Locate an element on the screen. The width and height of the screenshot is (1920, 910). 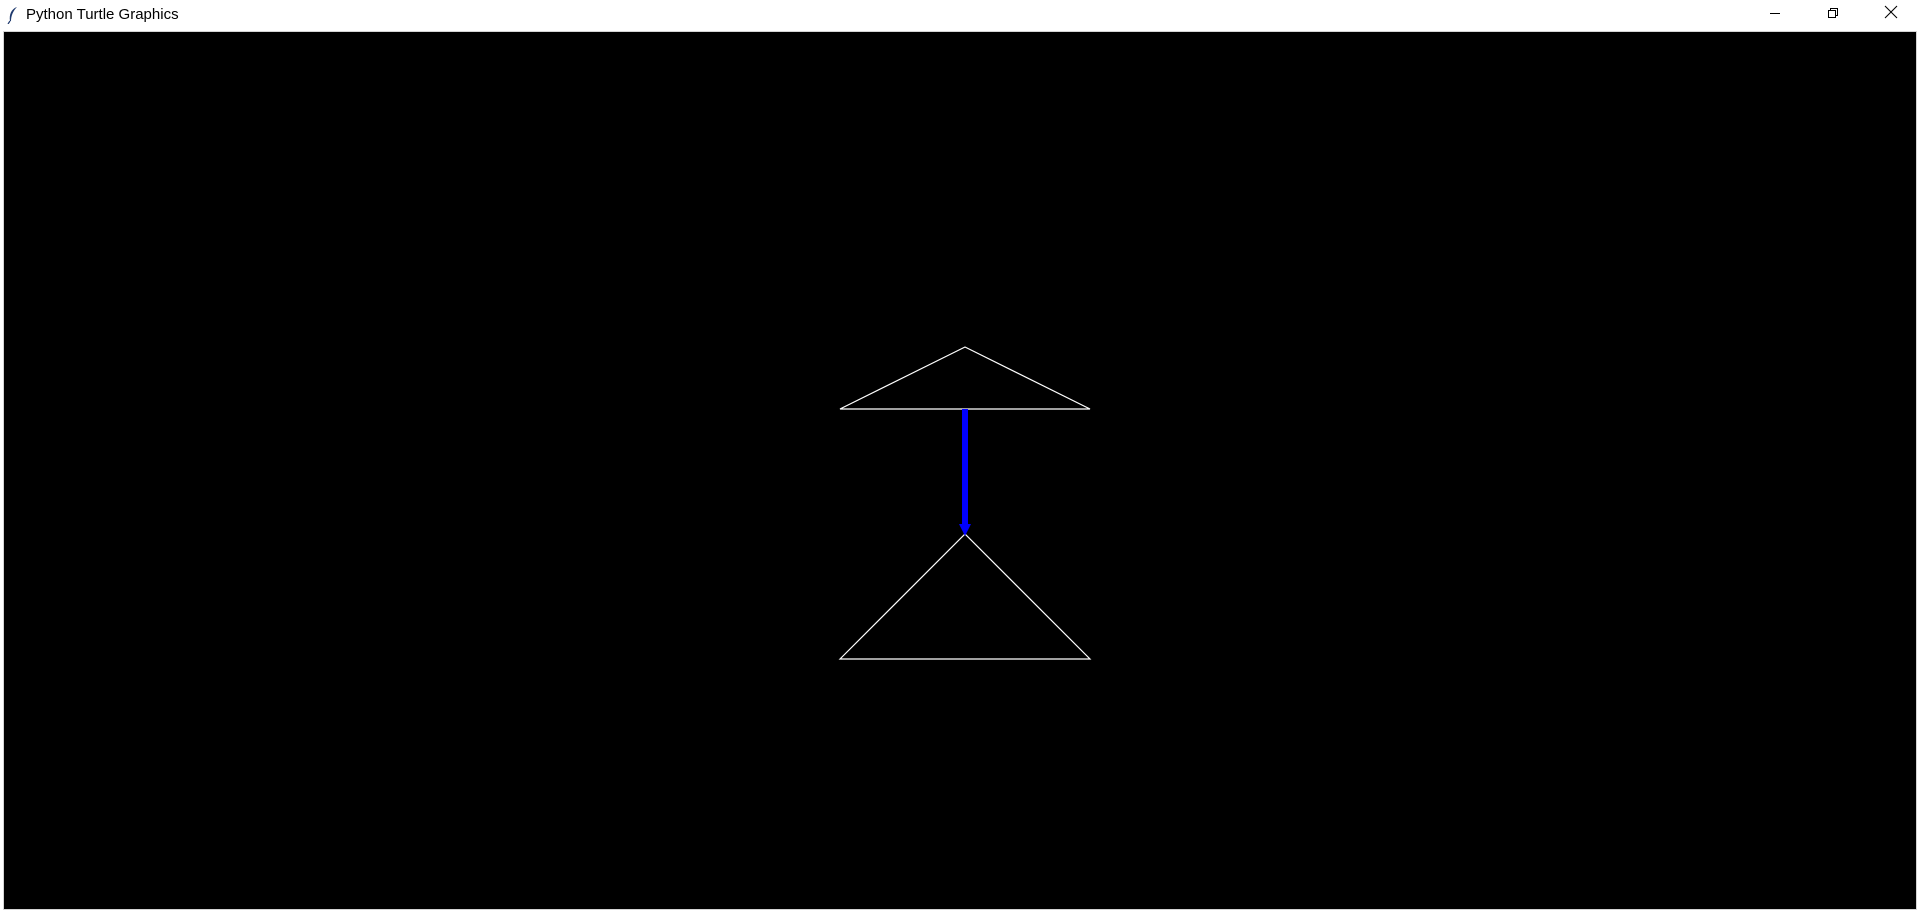
top-triangle is located at coordinates (965, 378).